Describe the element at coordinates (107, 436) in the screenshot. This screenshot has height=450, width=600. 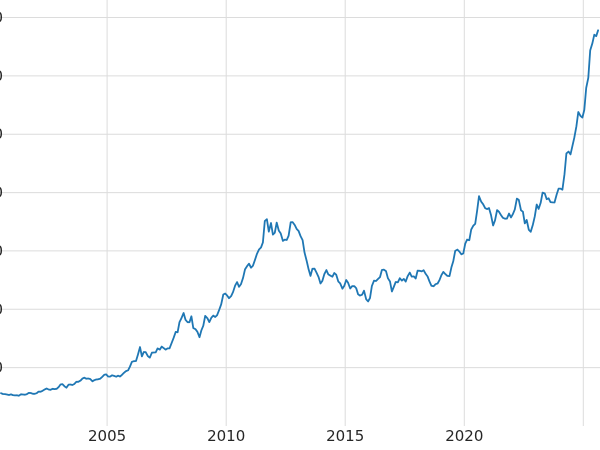
I see `x-tick-label: 2005` at that location.